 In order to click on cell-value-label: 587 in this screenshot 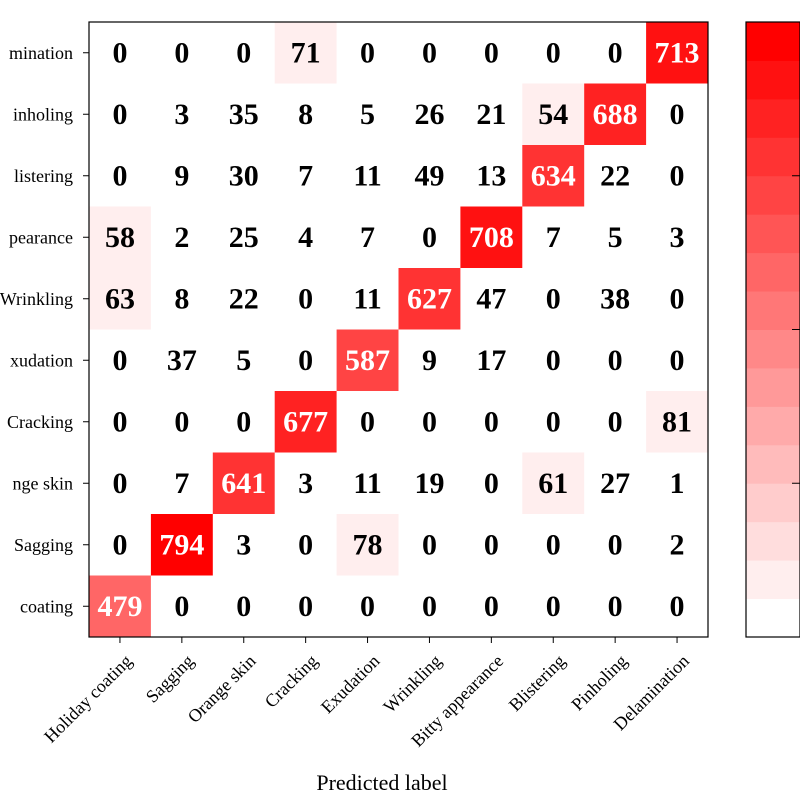, I will do `click(367, 360)`.